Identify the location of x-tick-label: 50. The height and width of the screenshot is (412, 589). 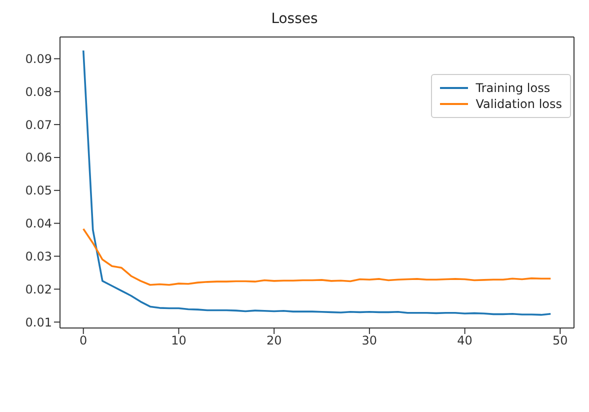
(560, 341).